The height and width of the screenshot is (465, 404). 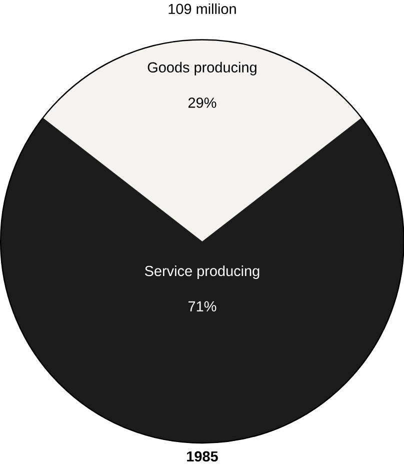 What do you see at coordinates (201, 272) in the screenshot?
I see `slice-label: Service producing` at bounding box center [201, 272].